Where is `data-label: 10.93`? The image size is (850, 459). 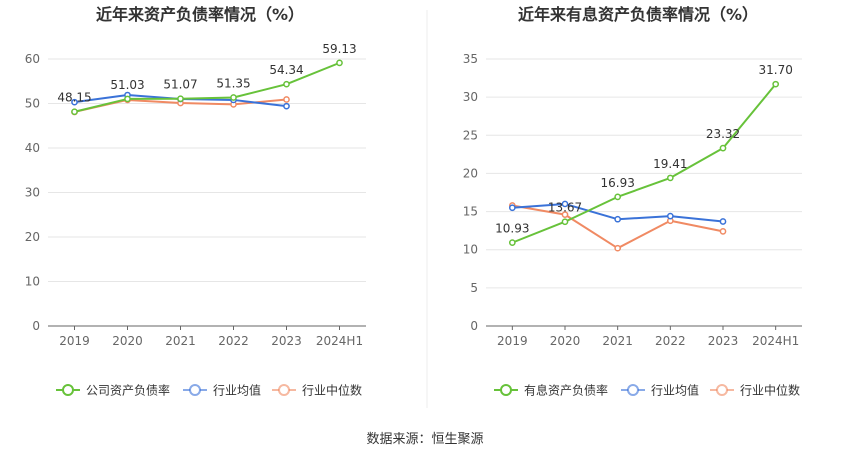 data-label: 10.93 is located at coordinates (512, 229).